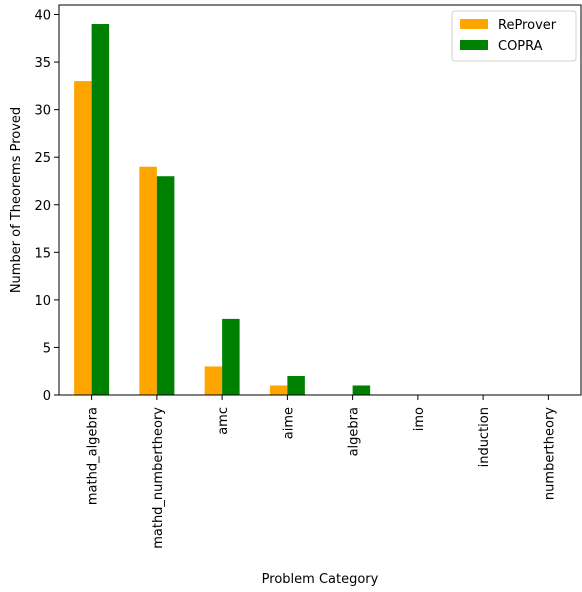  Describe the element at coordinates (474, 45) in the screenshot. I see `legend-swatch-copra` at that location.